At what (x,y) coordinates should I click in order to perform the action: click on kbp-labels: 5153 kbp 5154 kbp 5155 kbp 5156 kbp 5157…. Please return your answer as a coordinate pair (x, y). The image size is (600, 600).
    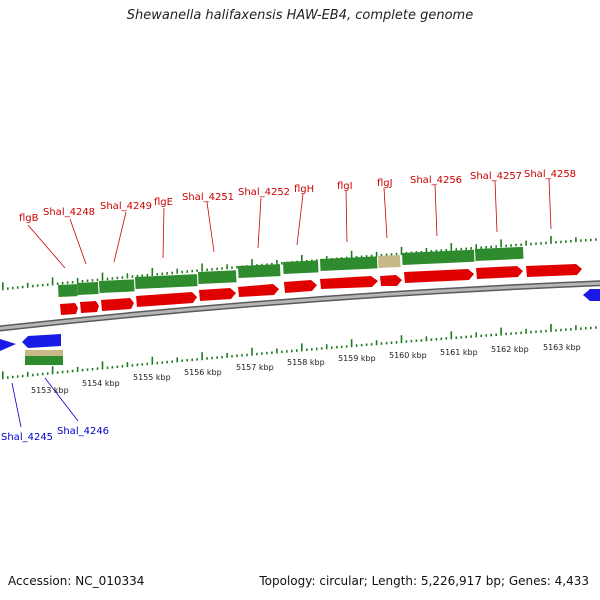
    Looking at the image, I should click on (306, 369).